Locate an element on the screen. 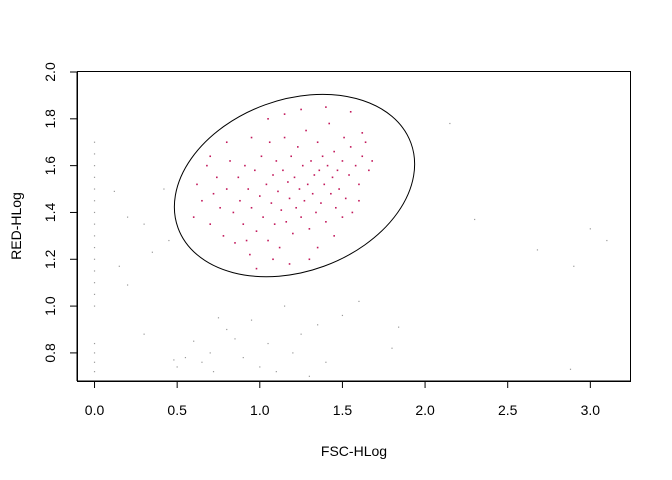 This screenshot has width=672, height=480. x-tick-label: 2.5 is located at coordinates (508, 410).